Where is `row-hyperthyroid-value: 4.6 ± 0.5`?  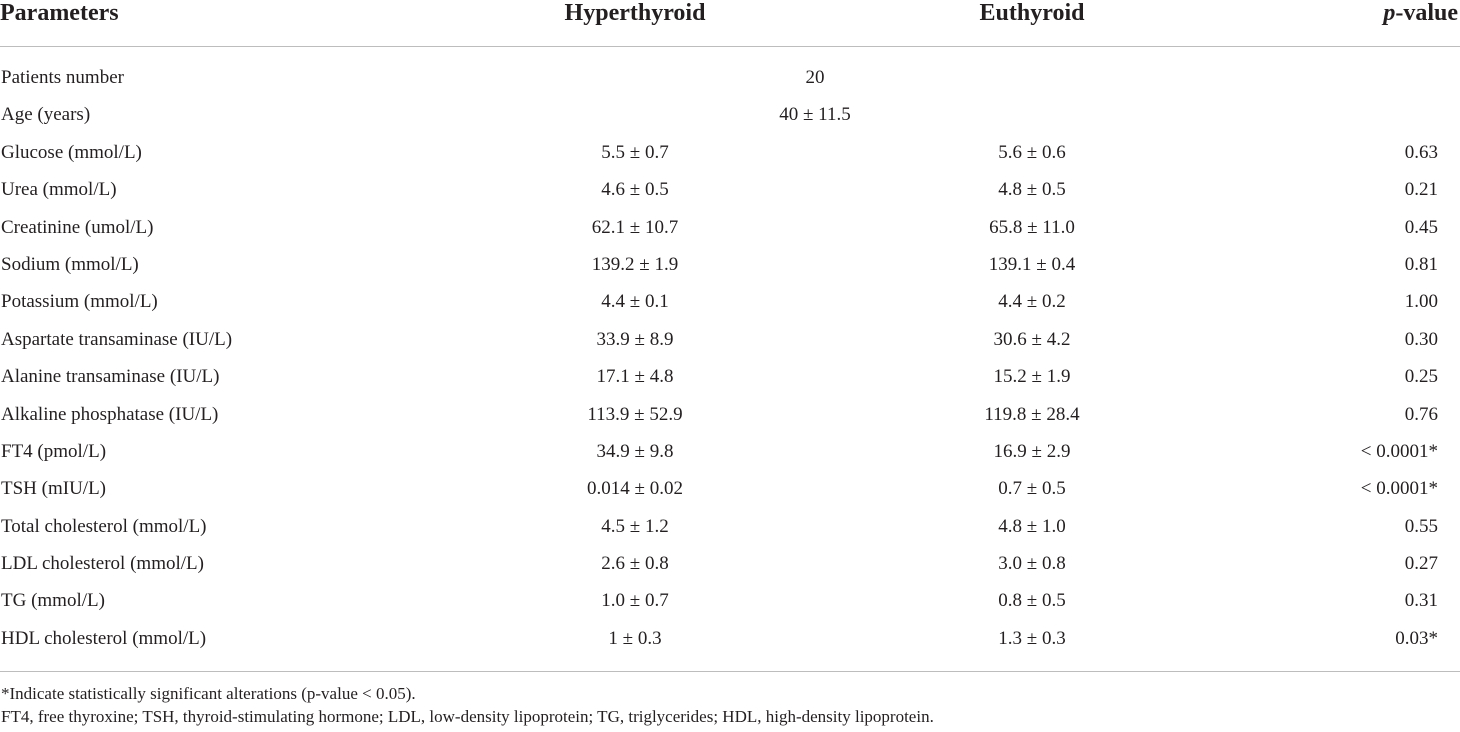 row-hyperthyroid-value: 4.6 ± 0.5 is located at coordinates (635, 190).